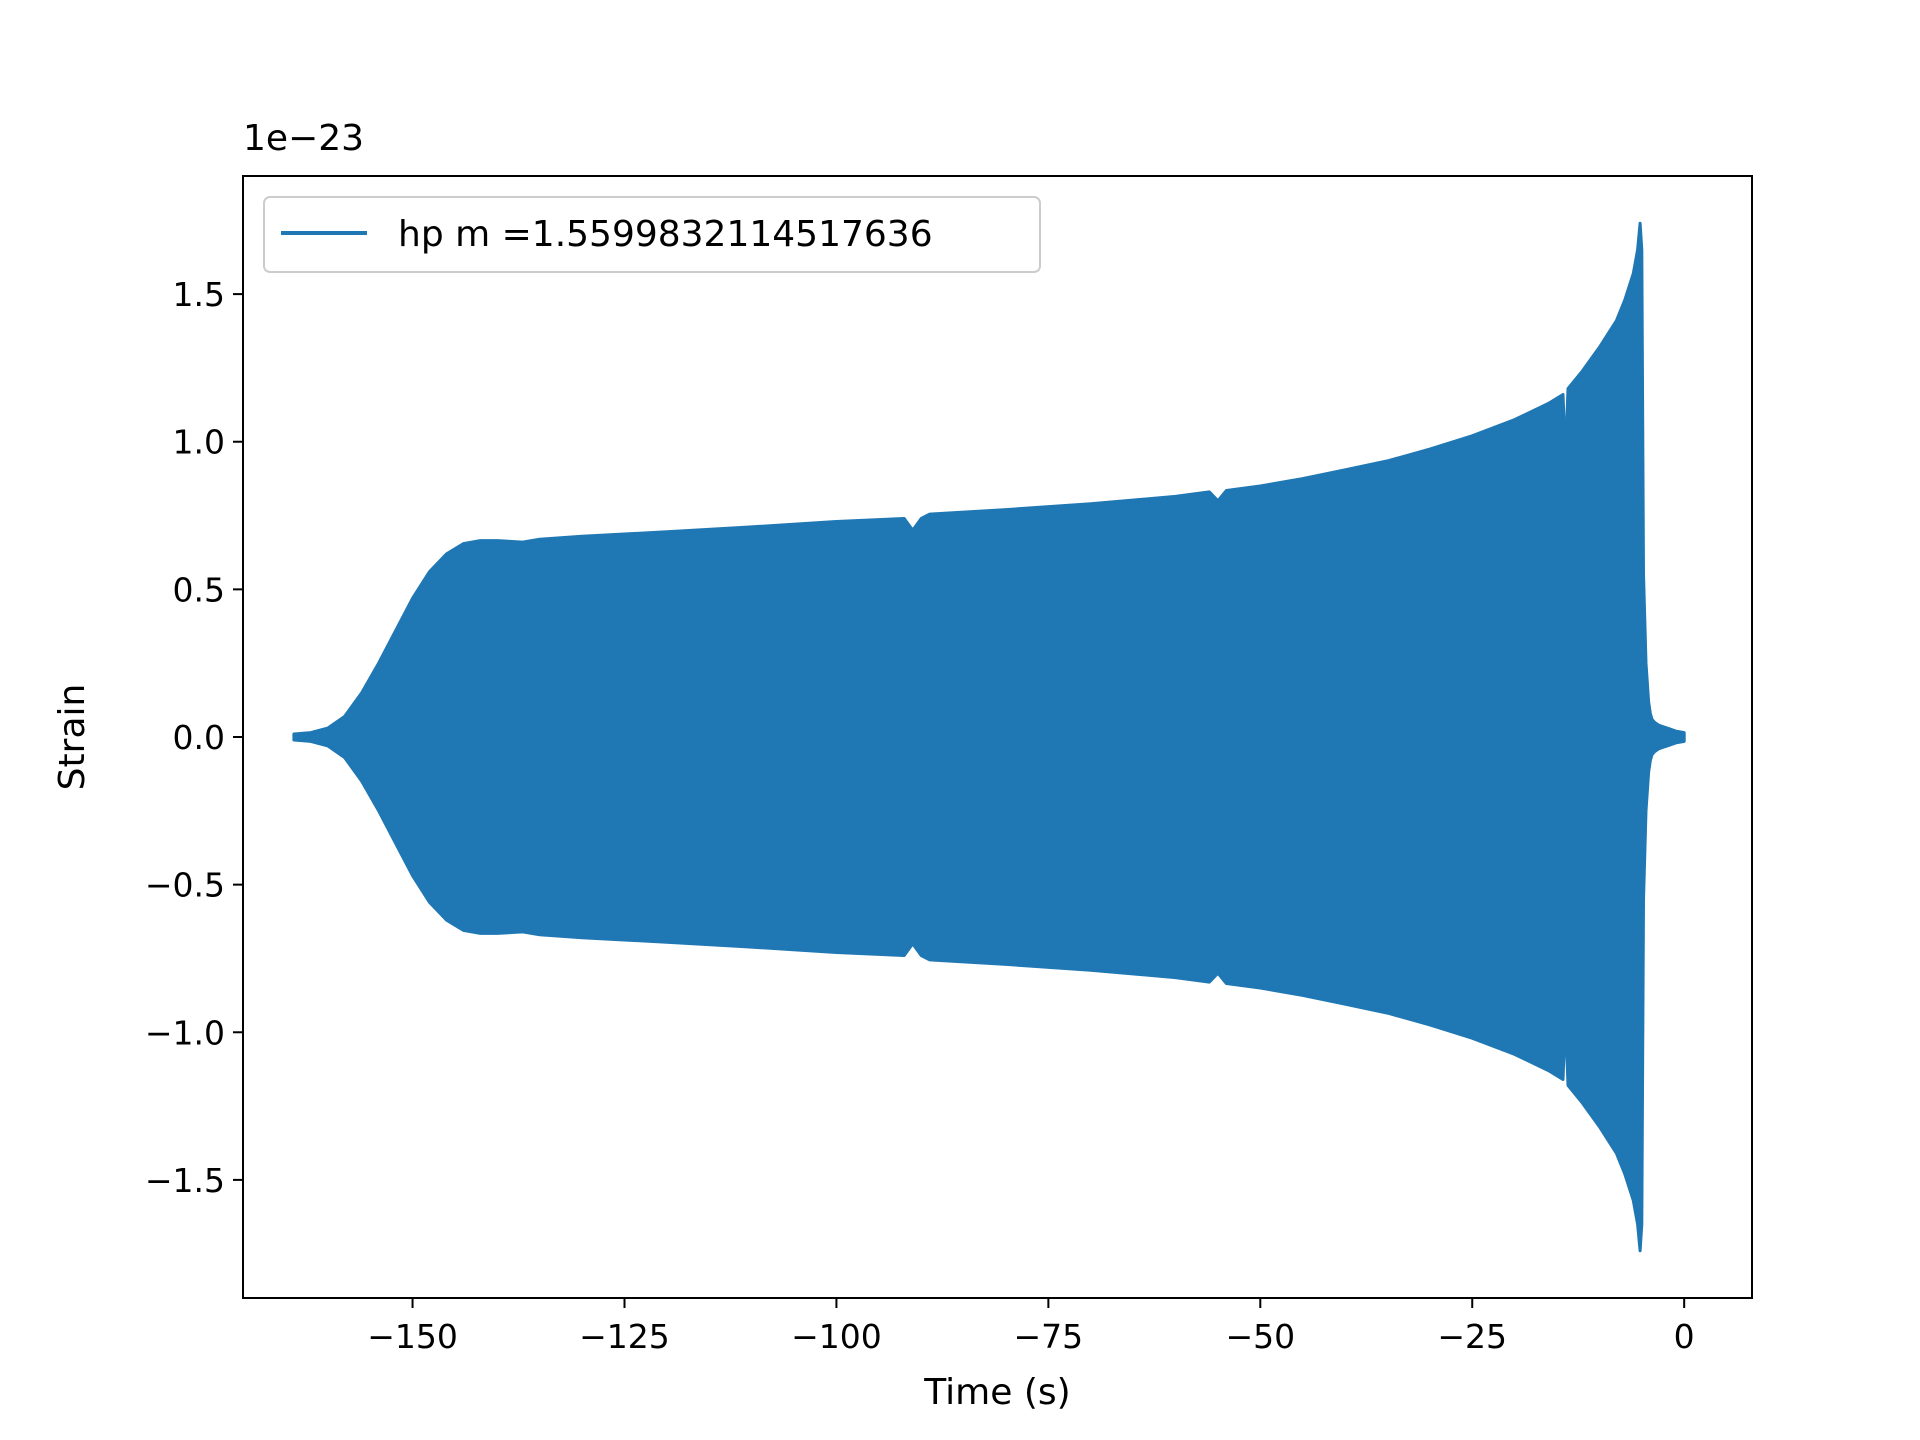  I want to click on legend-label-hp: hp m =1.5599832114517636, so click(665, 234).